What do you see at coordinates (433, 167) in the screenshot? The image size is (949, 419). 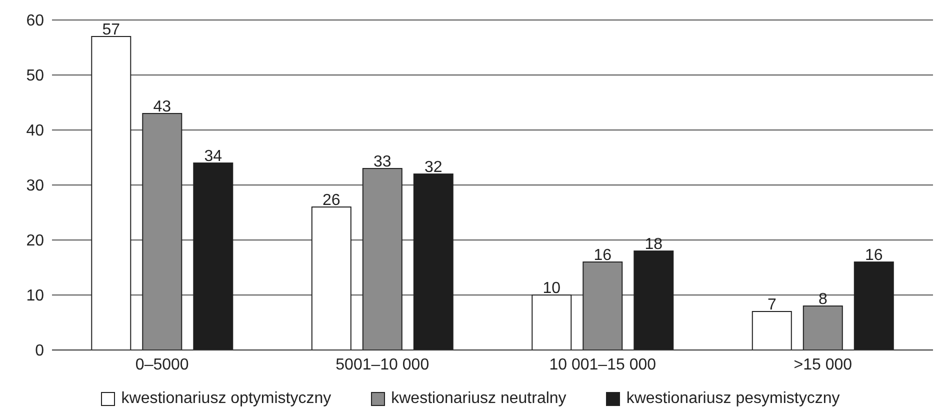 I see `data-label: 32` at bounding box center [433, 167].